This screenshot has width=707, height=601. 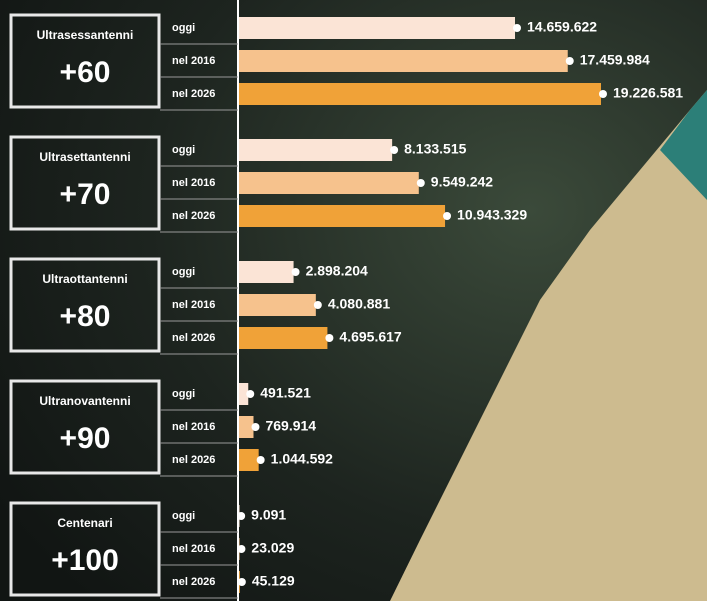 I want to click on value-label: 19.226.581, so click(x=648, y=93).